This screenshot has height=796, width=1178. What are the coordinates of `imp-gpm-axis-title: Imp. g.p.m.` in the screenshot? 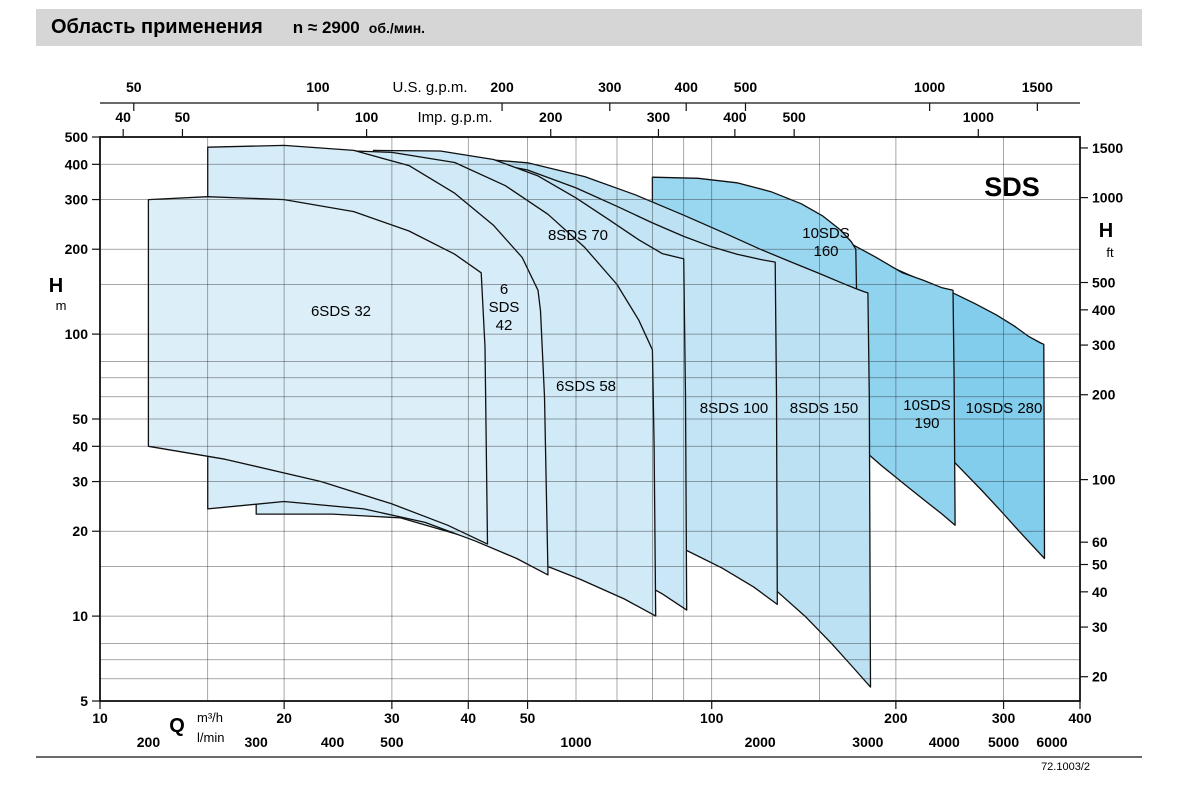 It's located at (454, 117).